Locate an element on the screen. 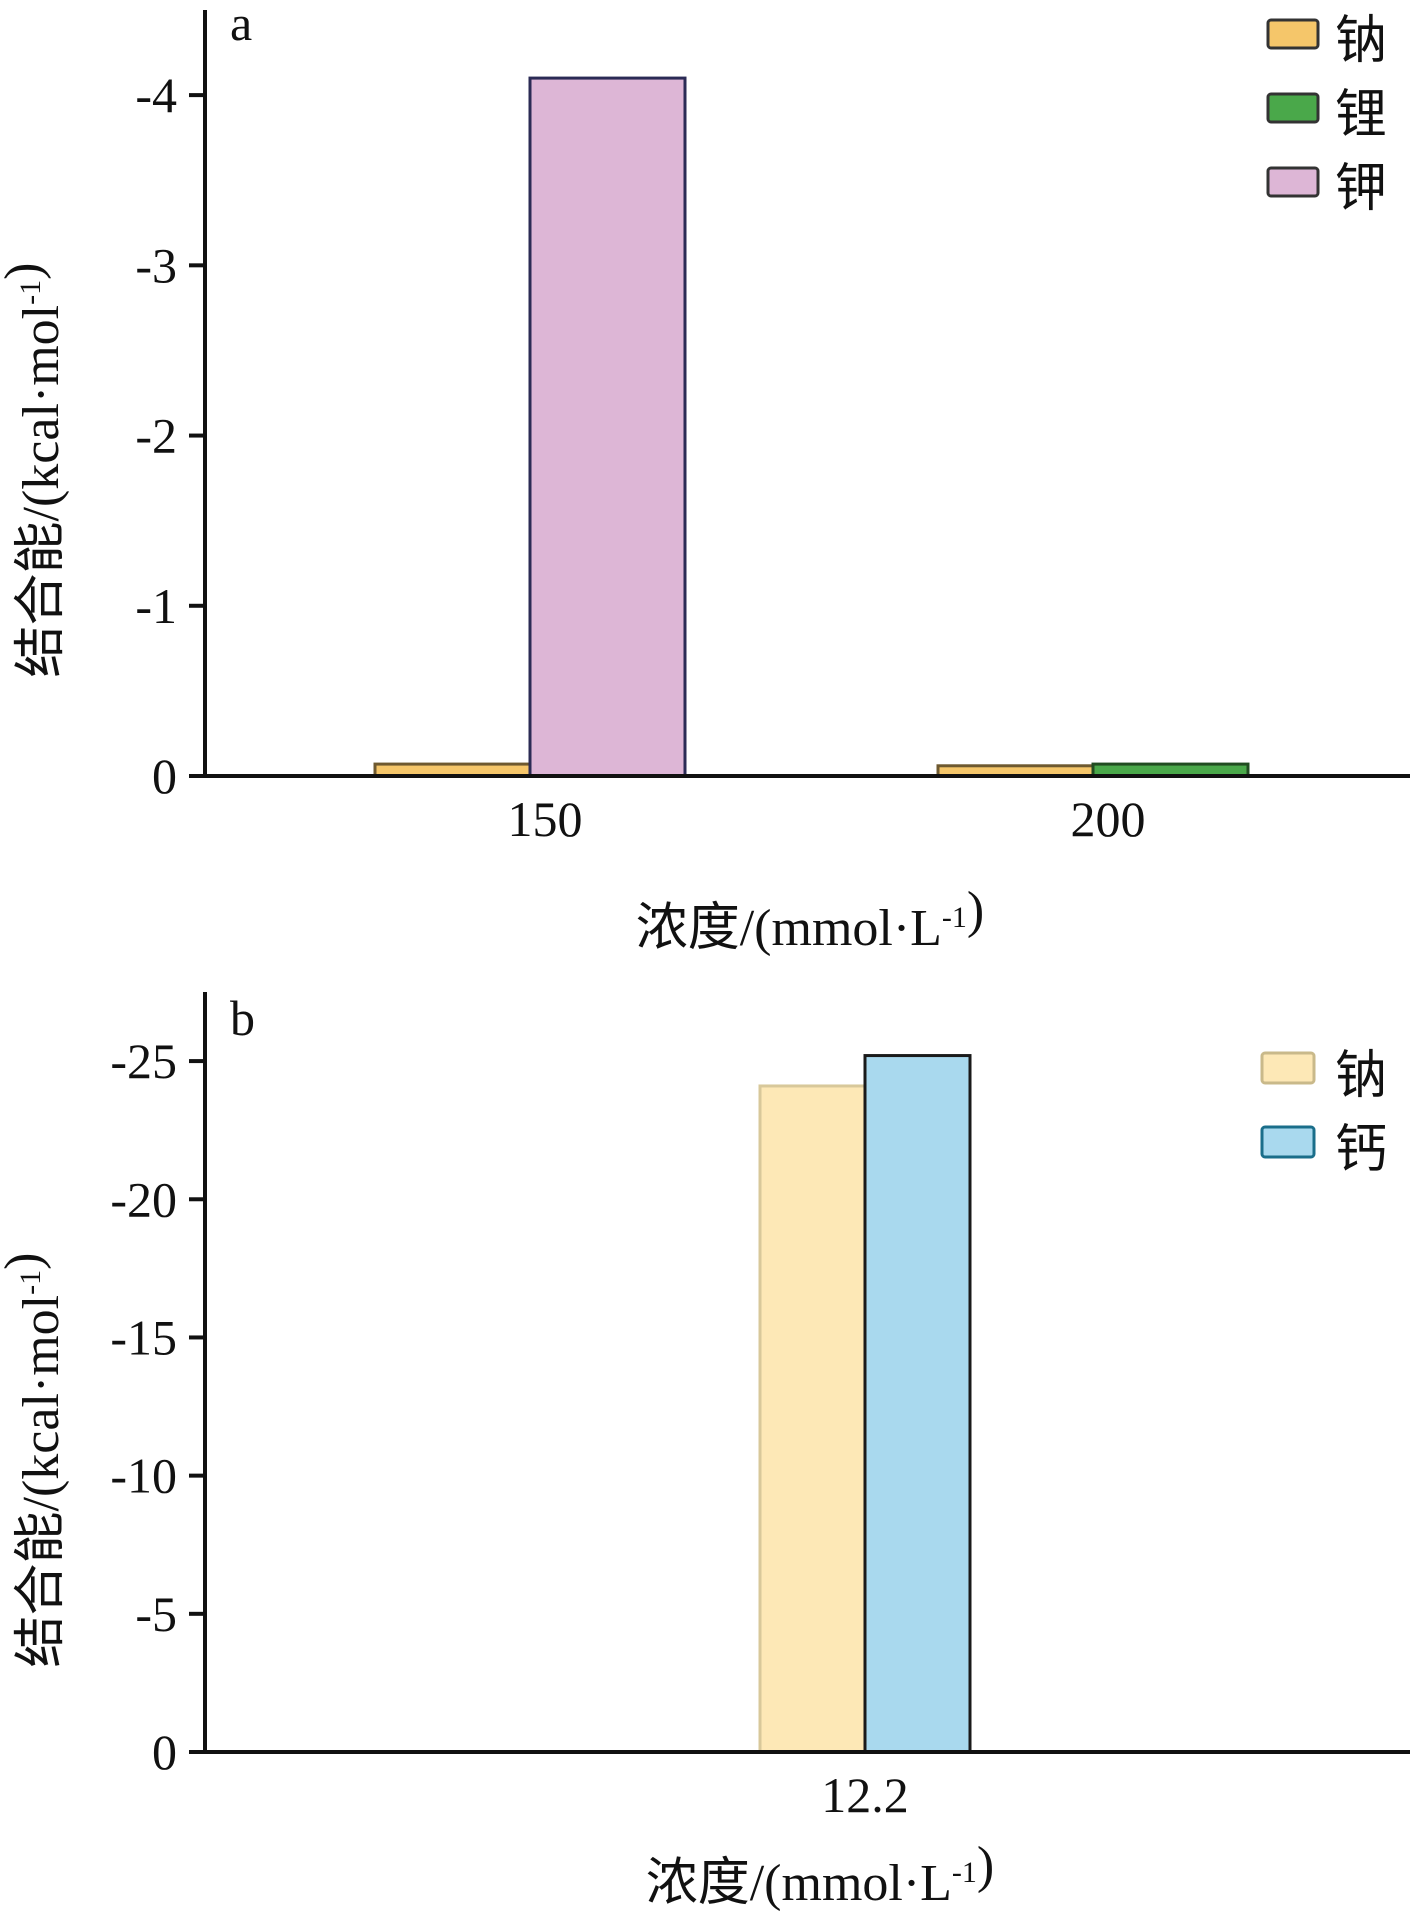 Image resolution: width=1417 pixels, height=1913 pixels. y-tick-label: -5 is located at coordinates (156, 1614).